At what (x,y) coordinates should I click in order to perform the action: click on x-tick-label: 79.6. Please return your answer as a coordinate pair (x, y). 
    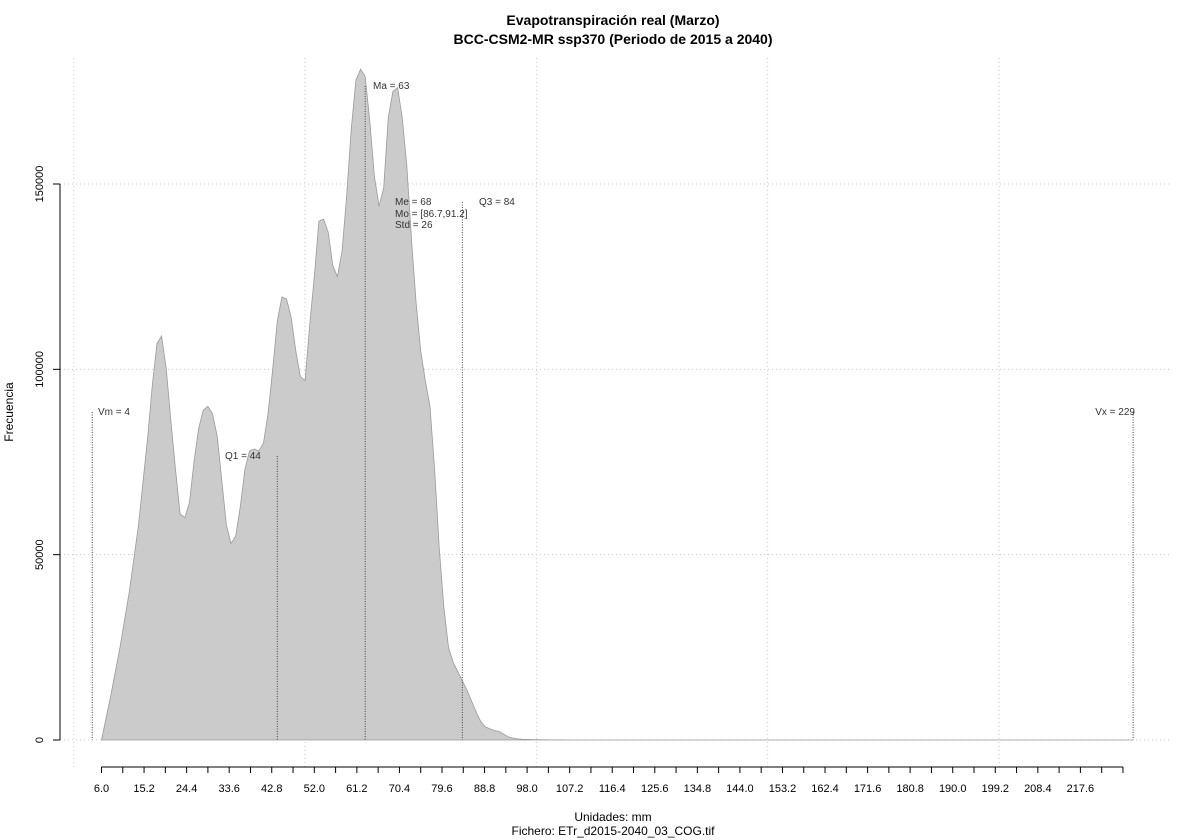
    Looking at the image, I should click on (441, 789).